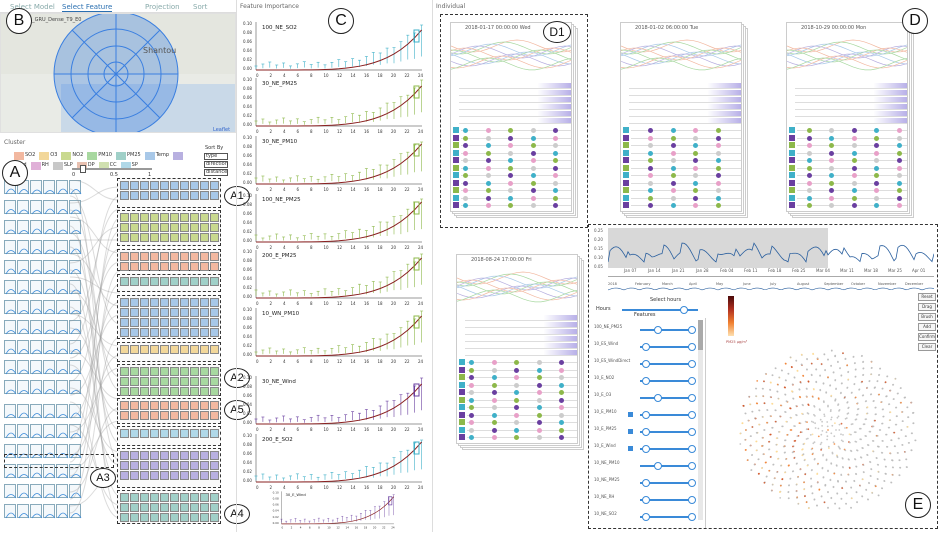 The width and height of the screenshot is (942, 552). I want to click on tab-select-feature: Select Feature, so click(87, 7).